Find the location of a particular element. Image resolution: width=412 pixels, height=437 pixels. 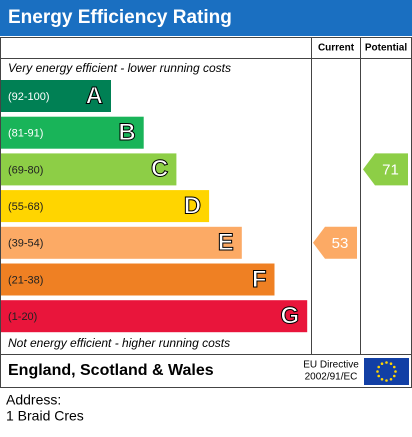

address-label: Address: is located at coordinates (33, 400).